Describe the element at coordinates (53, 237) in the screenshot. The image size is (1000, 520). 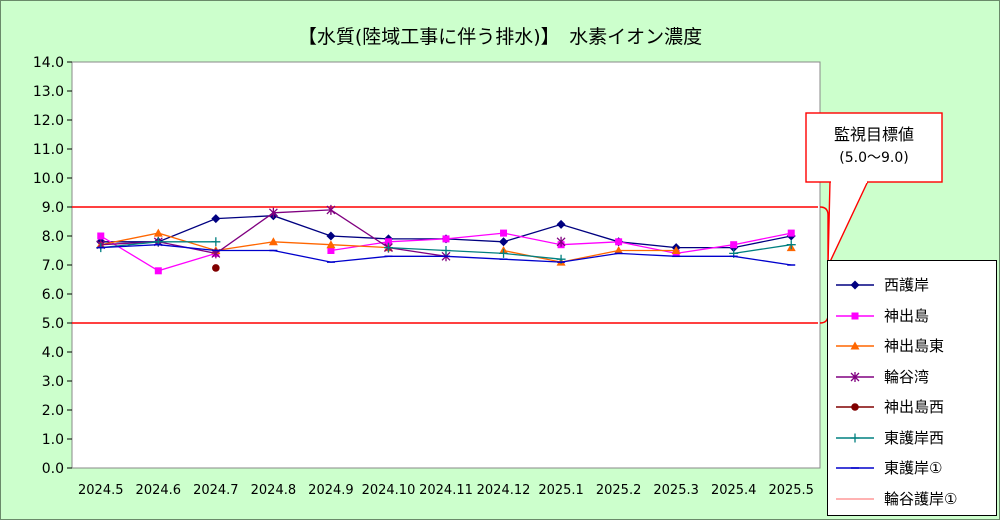
I see `y-tick-label: 8.0` at that location.